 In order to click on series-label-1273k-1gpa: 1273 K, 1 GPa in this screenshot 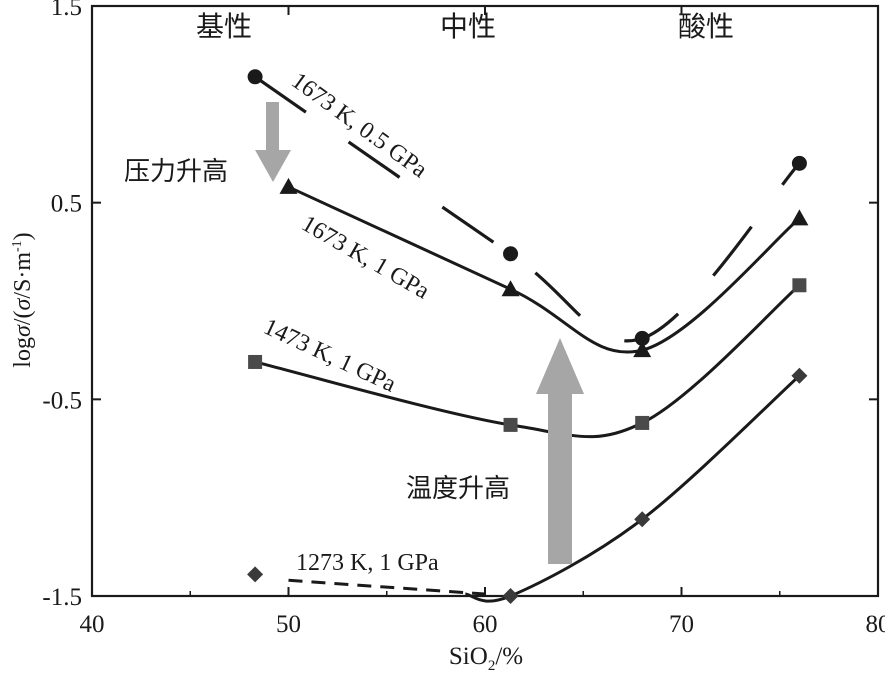, I will do `click(367, 563)`.